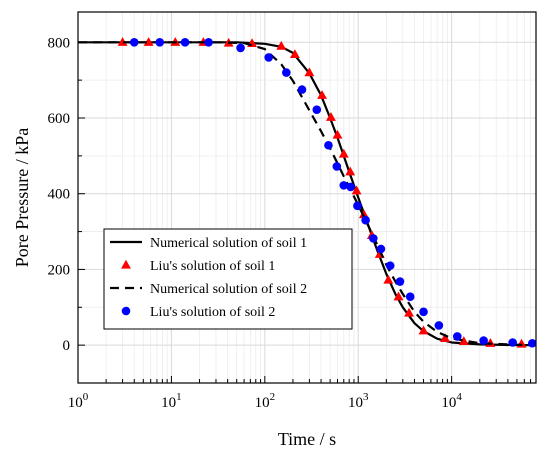 This screenshot has height=456, width=550. What do you see at coordinates (59, 43) in the screenshot?
I see `y-tick-label: 800` at bounding box center [59, 43].